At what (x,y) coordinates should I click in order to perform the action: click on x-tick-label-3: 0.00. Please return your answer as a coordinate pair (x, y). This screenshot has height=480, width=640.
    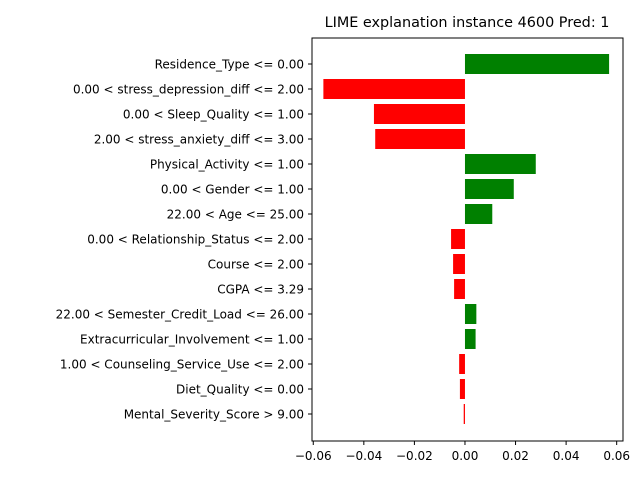
    Looking at the image, I should click on (465, 456).